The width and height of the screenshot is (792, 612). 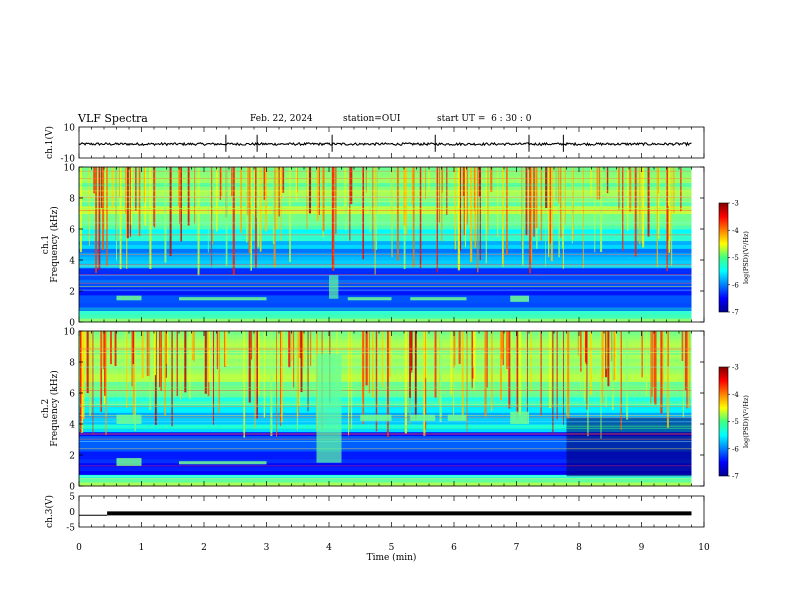 I want to click on x-tick-label: 3, so click(x=267, y=548).